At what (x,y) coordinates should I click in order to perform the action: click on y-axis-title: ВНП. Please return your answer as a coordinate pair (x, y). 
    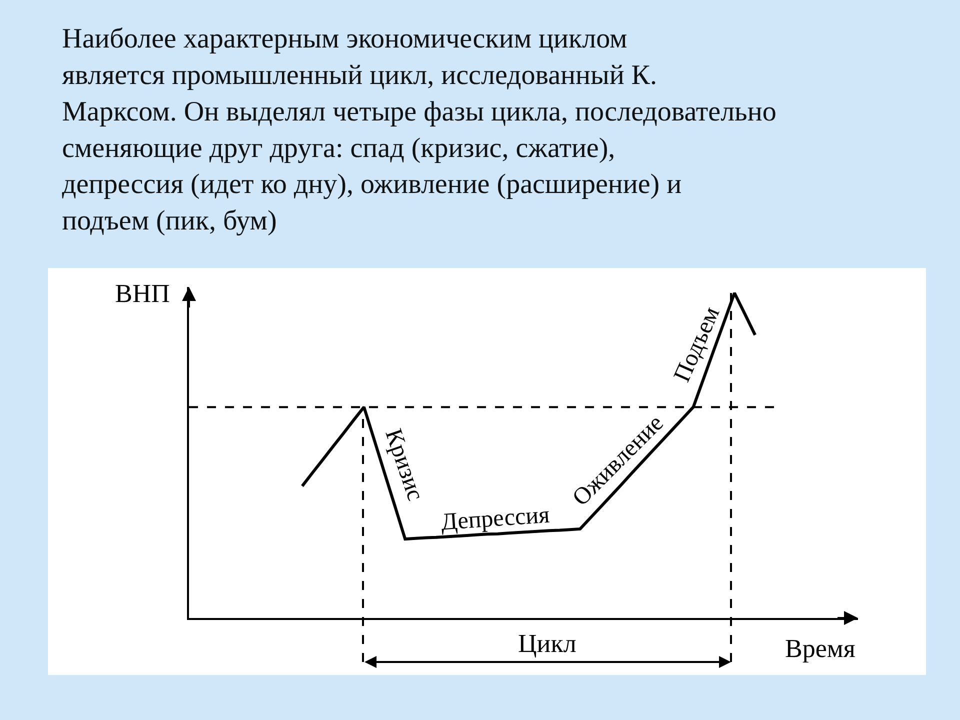
    Looking at the image, I should click on (142, 293).